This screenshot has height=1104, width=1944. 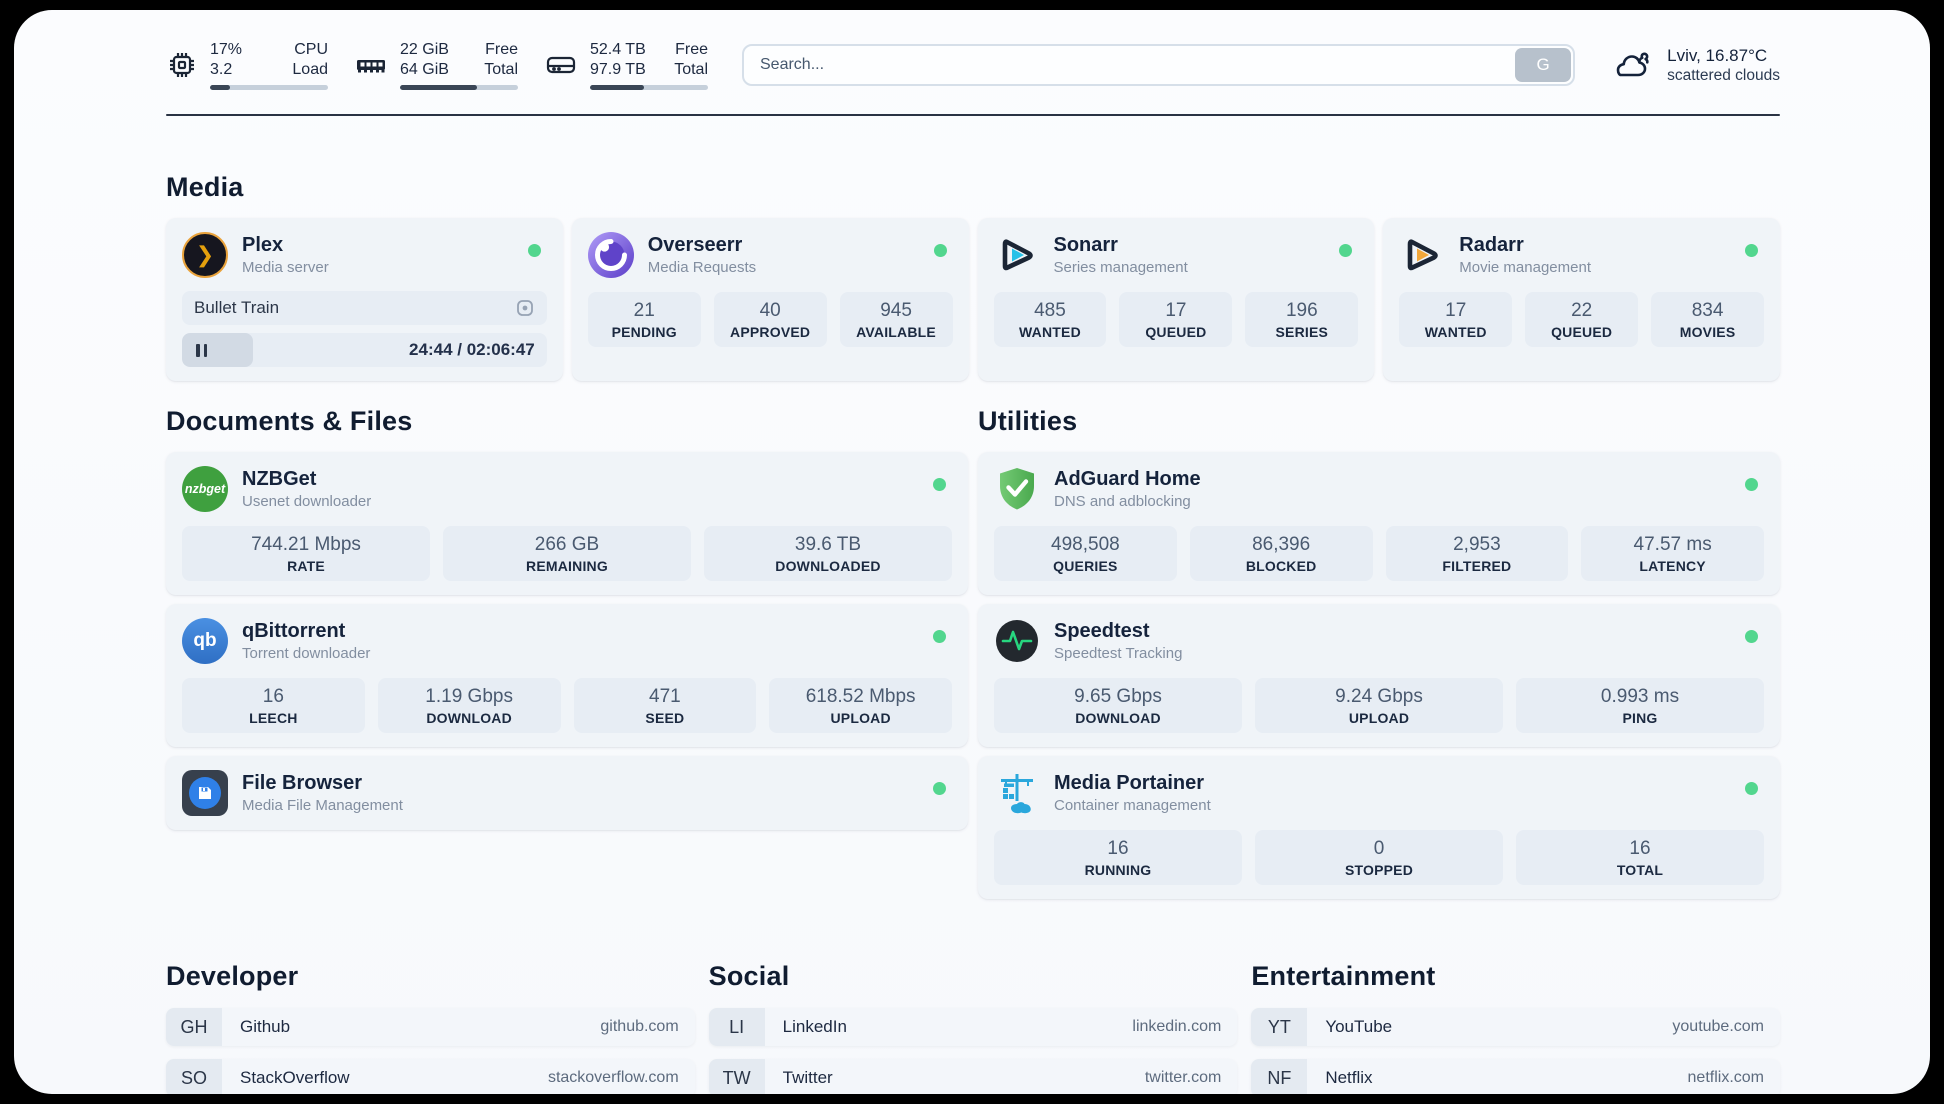 What do you see at coordinates (1515, 1027) in the screenshot?
I see `bookmark-youtube: YT YouTube youtube.com` at bounding box center [1515, 1027].